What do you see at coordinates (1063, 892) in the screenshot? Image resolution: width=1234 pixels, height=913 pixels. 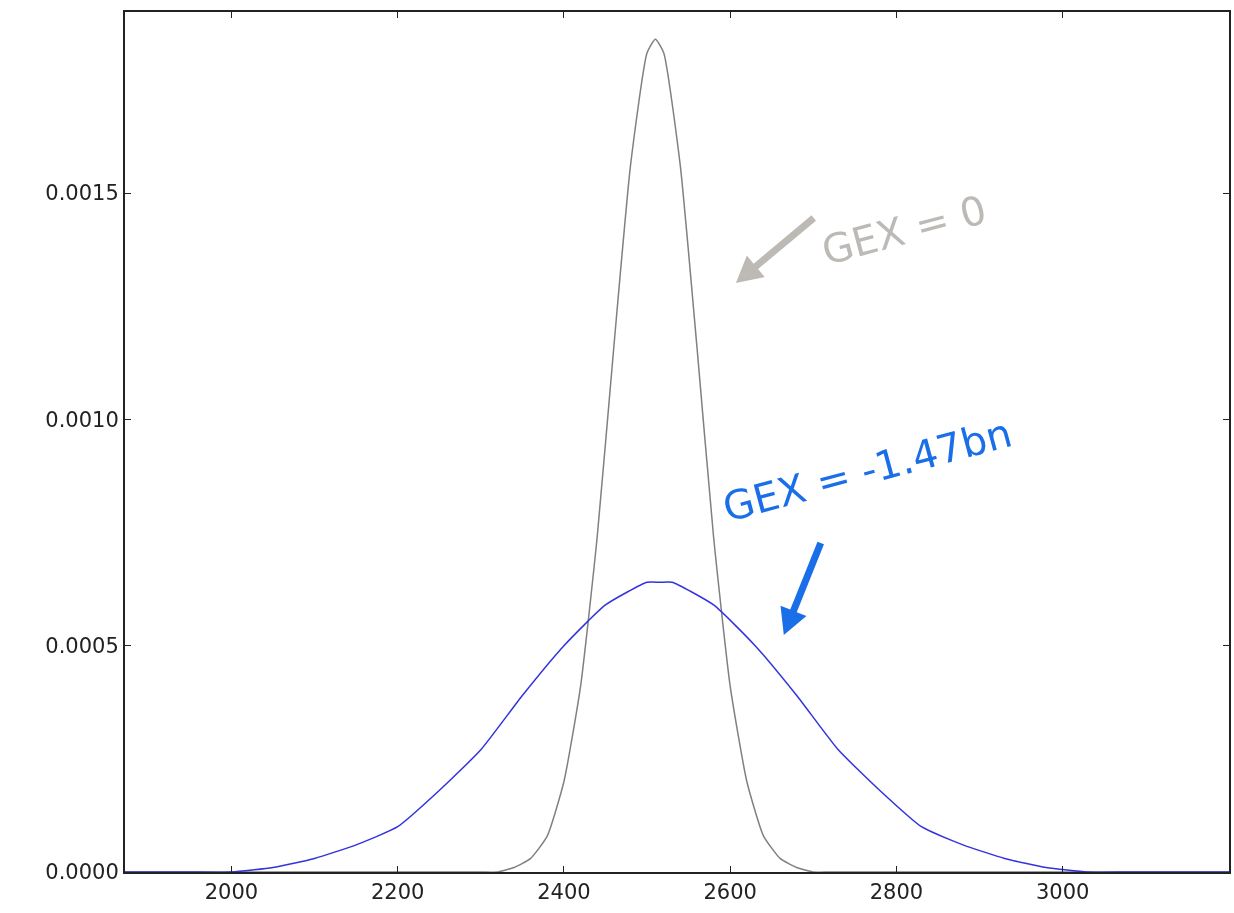 I see `x-tick-label: 3000` at bounding box center [1063, 892].